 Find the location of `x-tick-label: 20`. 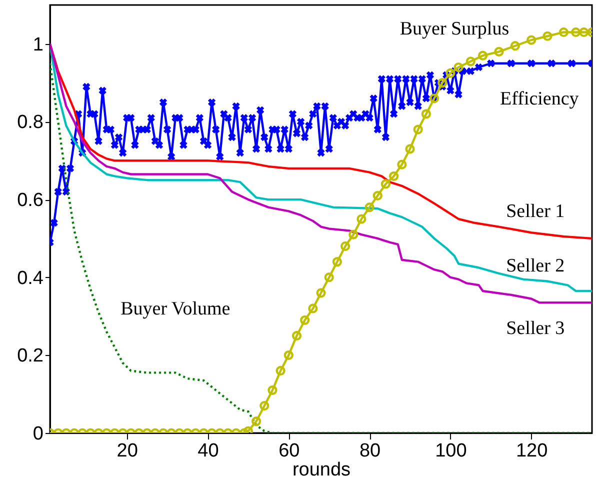

x-tick-label: 20 is located at coordinates (127, 451).